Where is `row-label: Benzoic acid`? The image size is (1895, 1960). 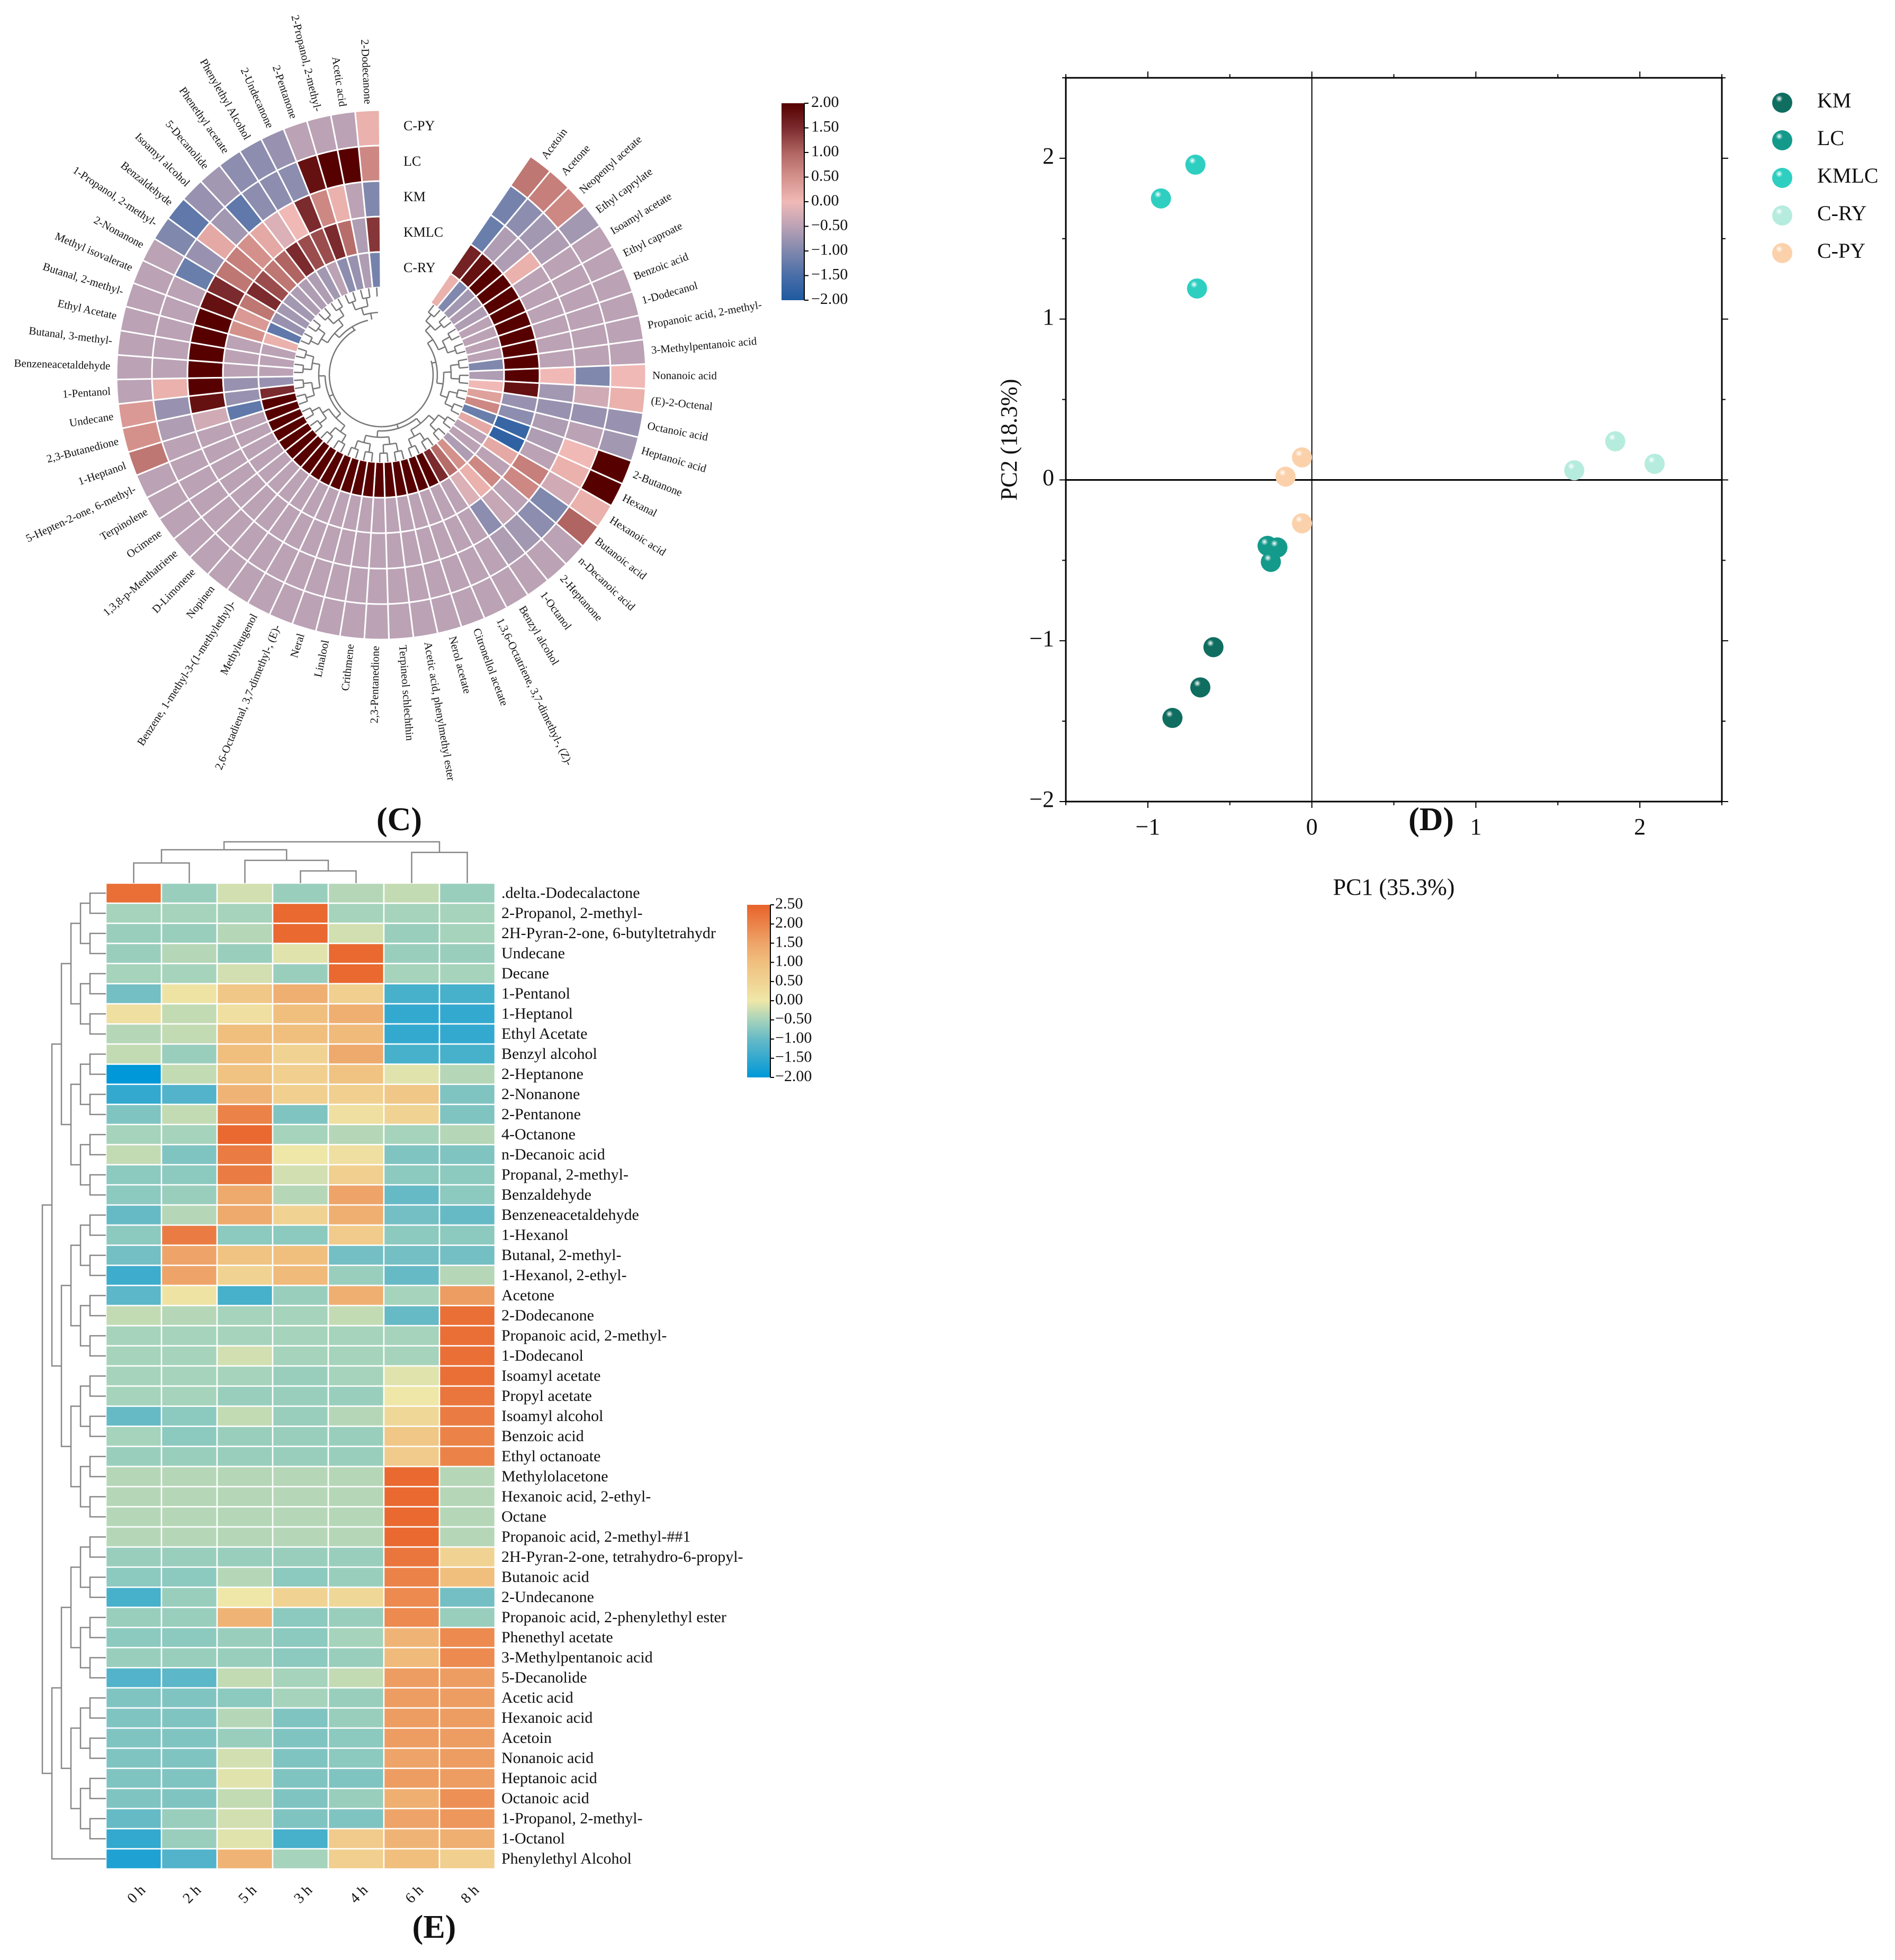 row-label: Benzoic acid is located at coordinates (542, 1436).